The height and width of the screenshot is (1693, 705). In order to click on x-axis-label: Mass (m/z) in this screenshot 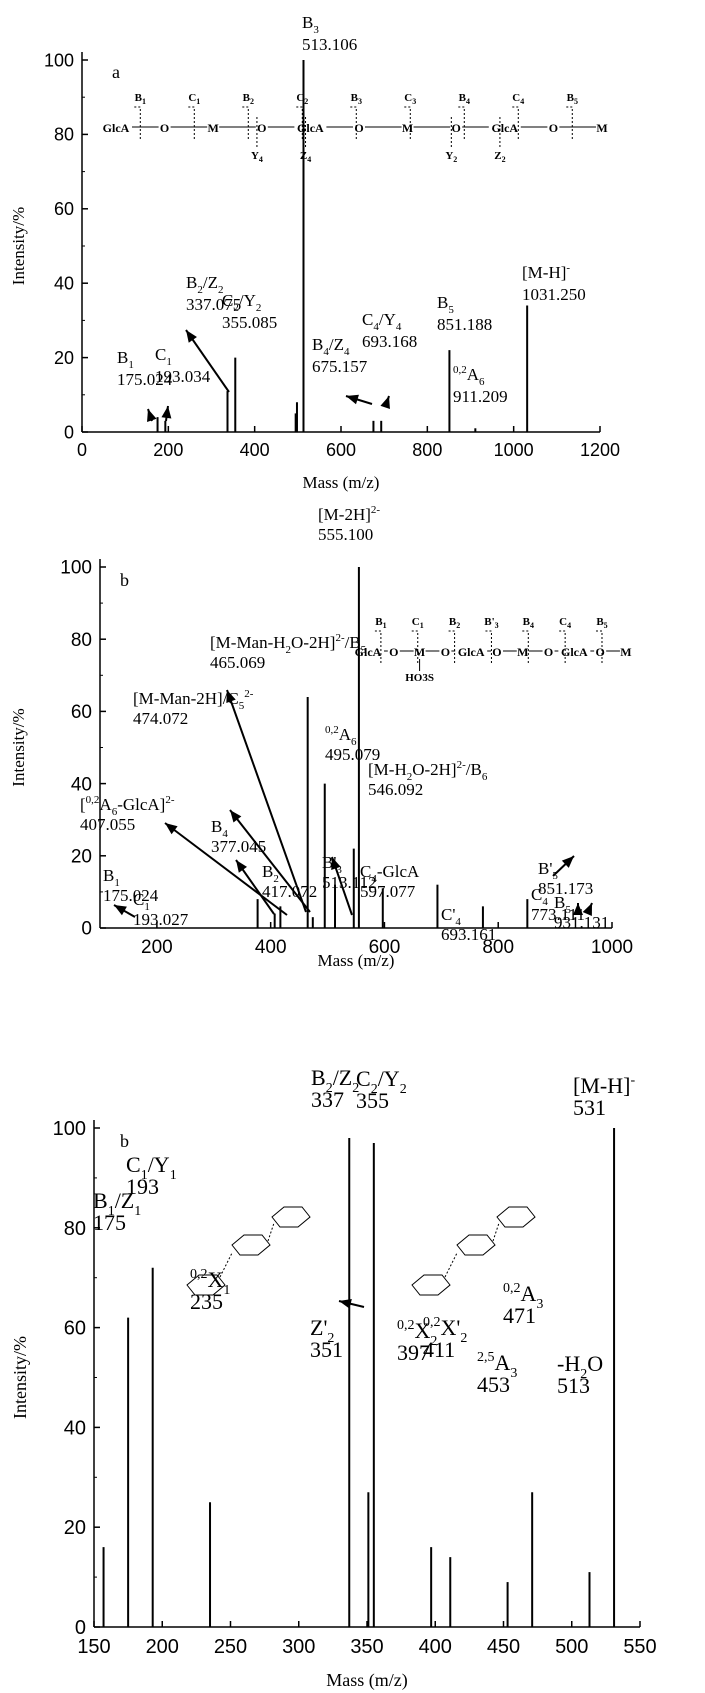, I will do `click(356, 960)`.